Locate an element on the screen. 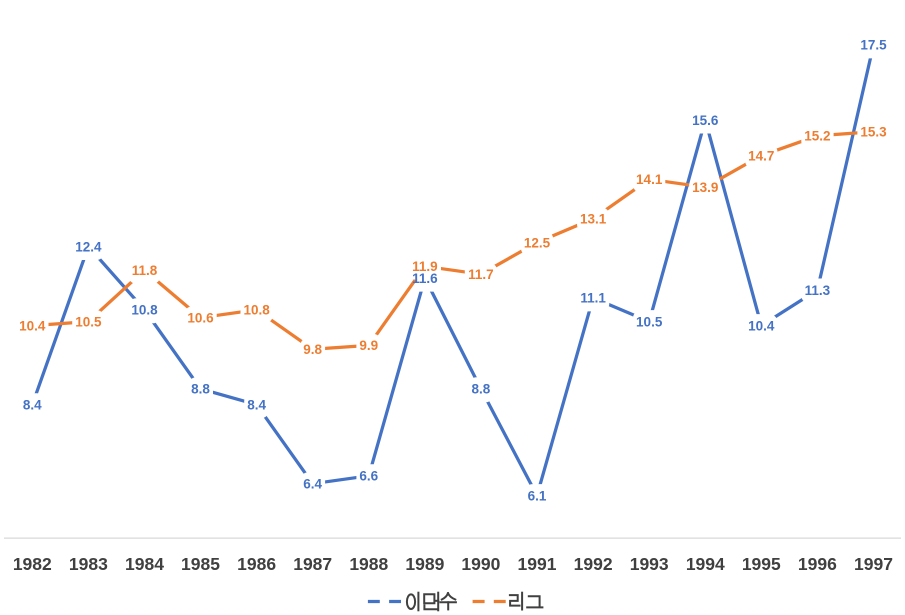 Image resolution: width=905 pixels, height=615 pixels. svg-text: 11.1 is located at coordinates (593, 298).